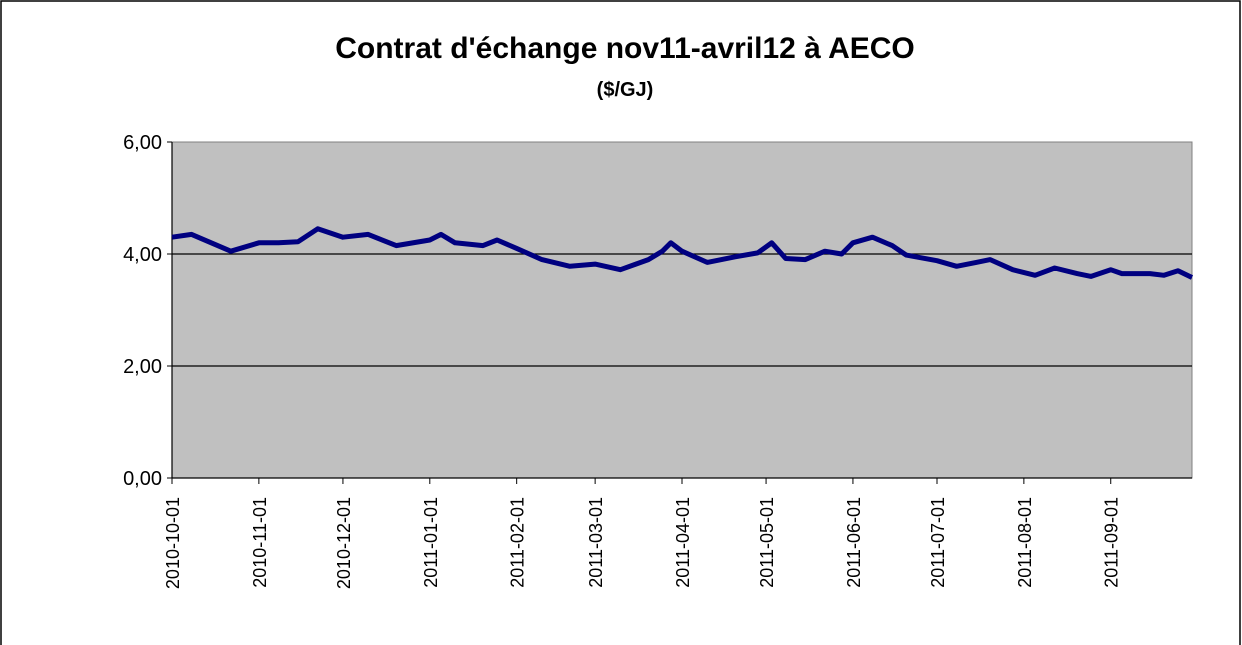 This screenshot has height=645, width=1242. What do you see at coordinates (683, 542) in the screenshot?
I see `x-tick-label: 2011-04-01` at bounding box center [683, 542].